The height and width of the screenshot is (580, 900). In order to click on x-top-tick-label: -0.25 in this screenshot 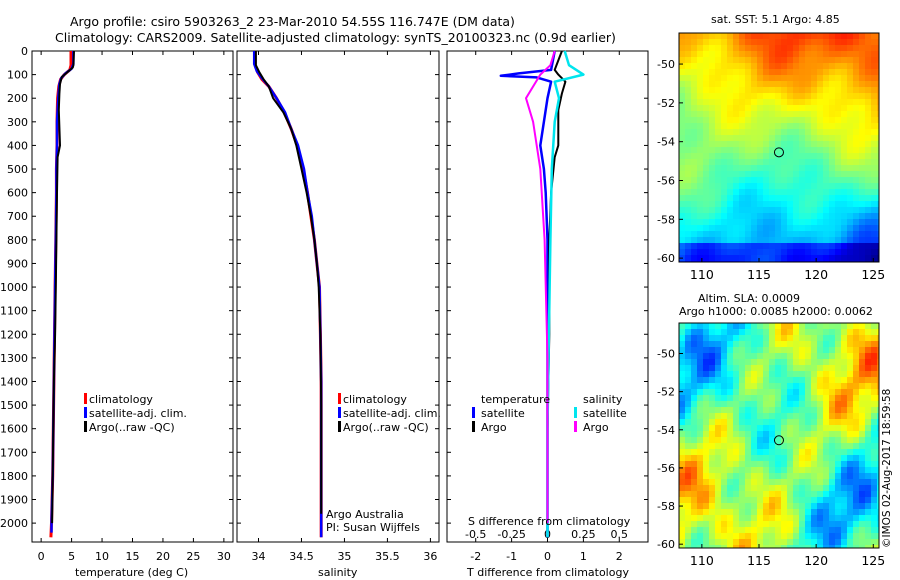, I will do `click(511, 534)`.